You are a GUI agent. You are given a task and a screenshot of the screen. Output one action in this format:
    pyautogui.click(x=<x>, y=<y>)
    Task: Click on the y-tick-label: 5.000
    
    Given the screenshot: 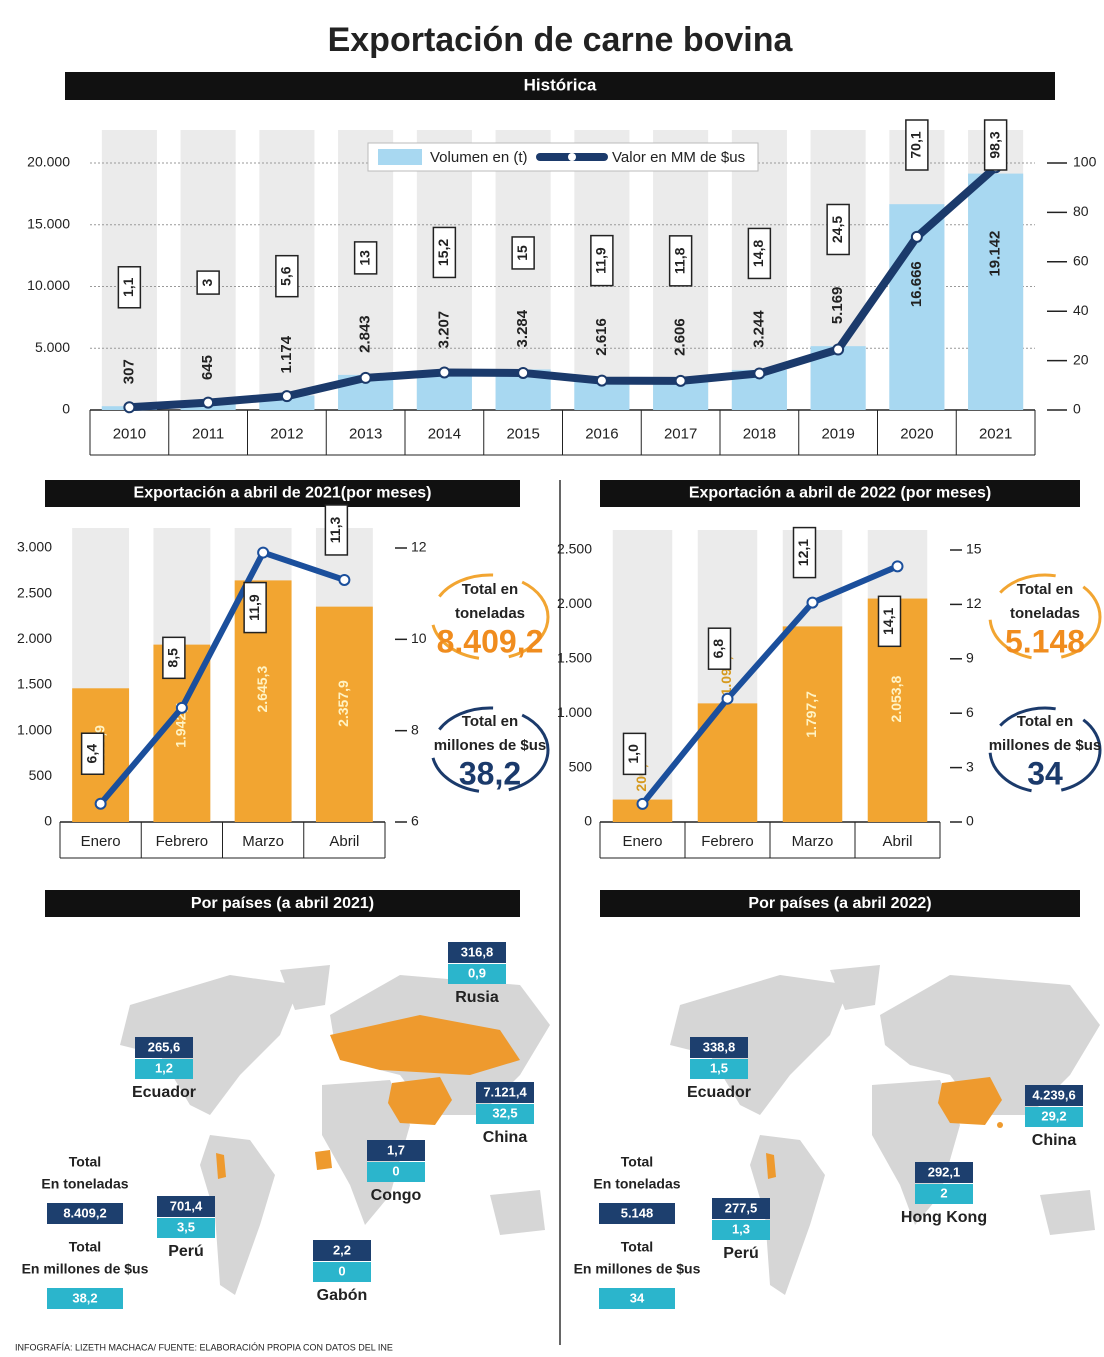 What is the action you would take?
    pyautogui.click(x=52, y=347)
    